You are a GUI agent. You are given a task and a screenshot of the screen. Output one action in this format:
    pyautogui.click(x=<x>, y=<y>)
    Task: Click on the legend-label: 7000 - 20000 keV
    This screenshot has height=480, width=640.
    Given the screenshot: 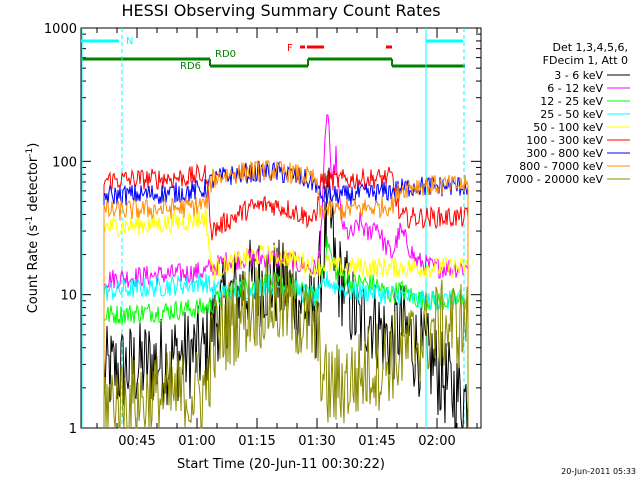 What is the action you would take?
    pyautogui.click(x=554, y=179)
    